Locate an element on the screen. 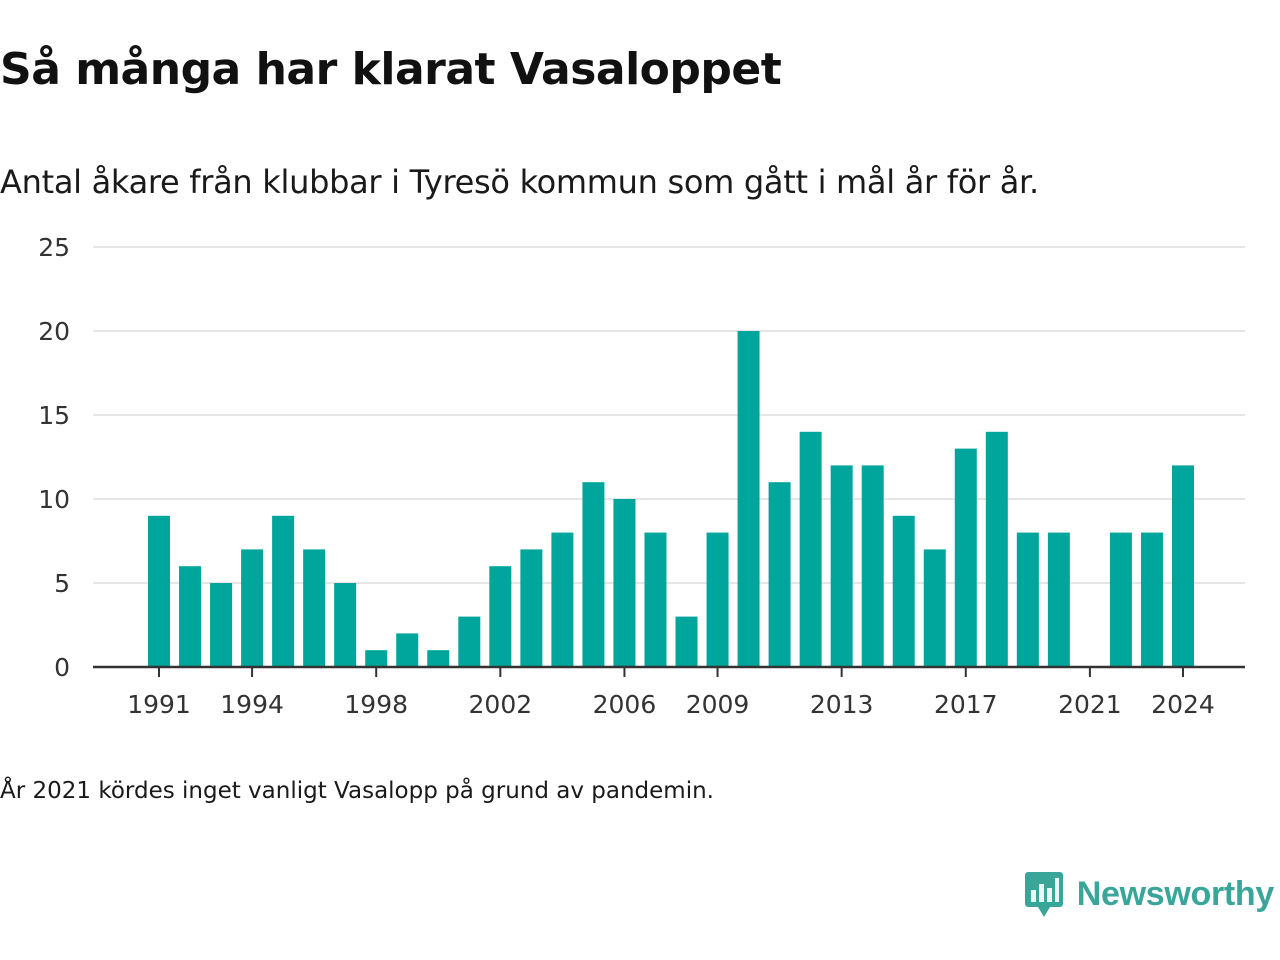 This screenshot has width=1280, height=960. bar-1992 is located at coordinates (190, 616).